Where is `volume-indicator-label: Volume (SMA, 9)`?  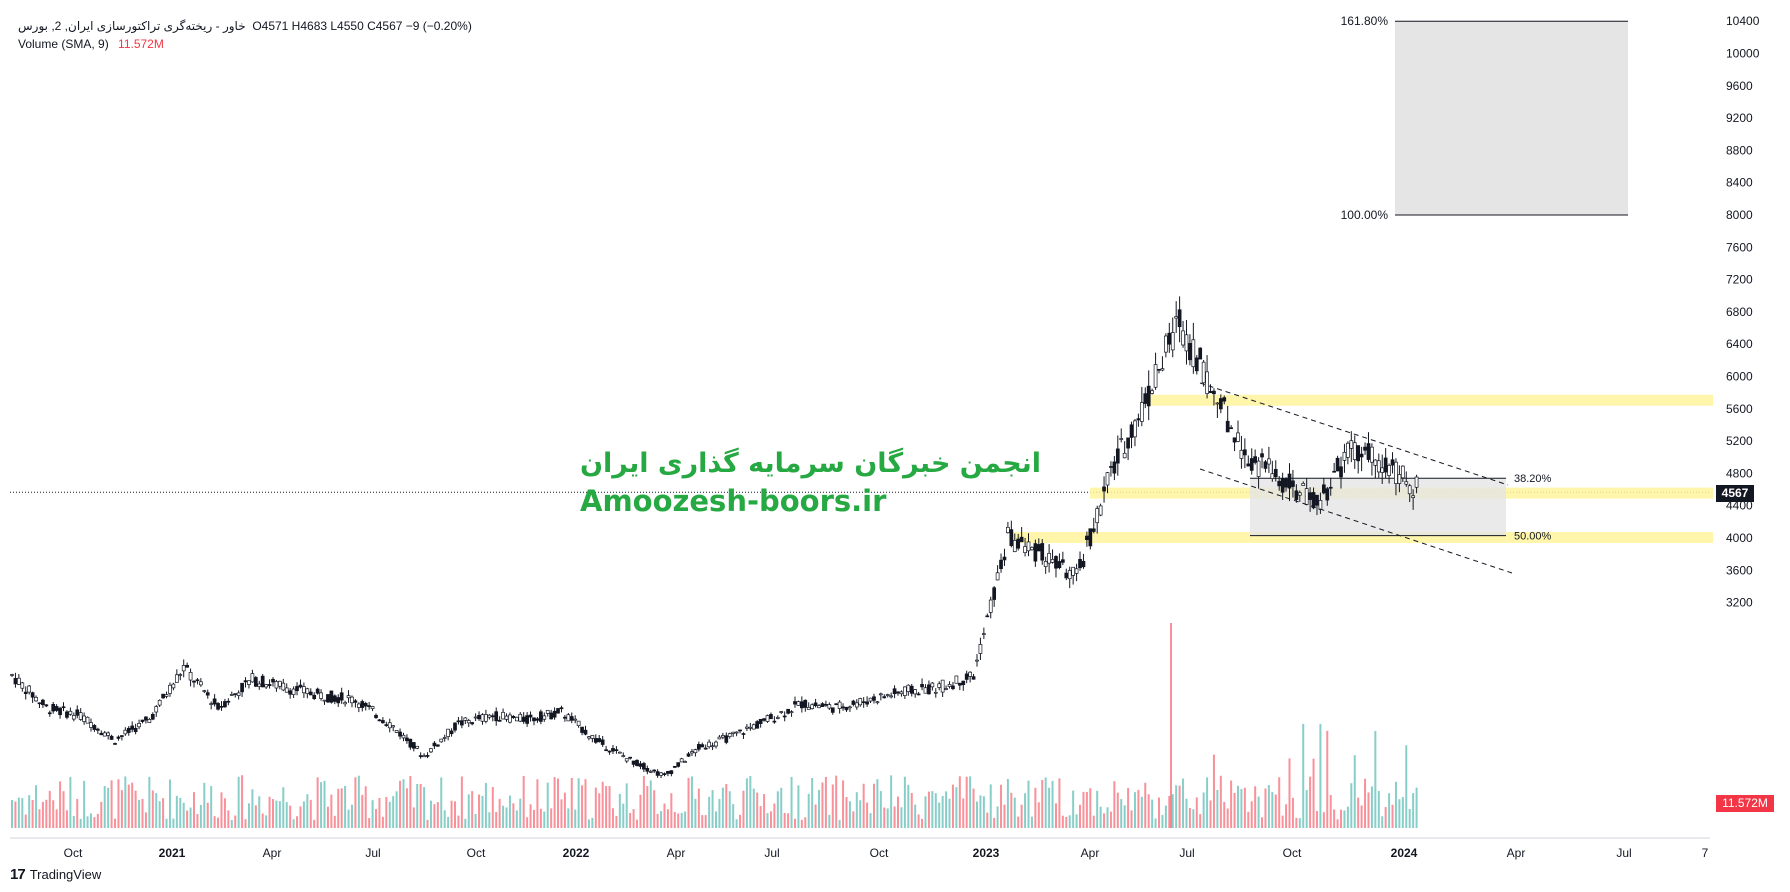
volume-indicator-label: Volume (SMA, 9) is located at coordinates (63, 44).